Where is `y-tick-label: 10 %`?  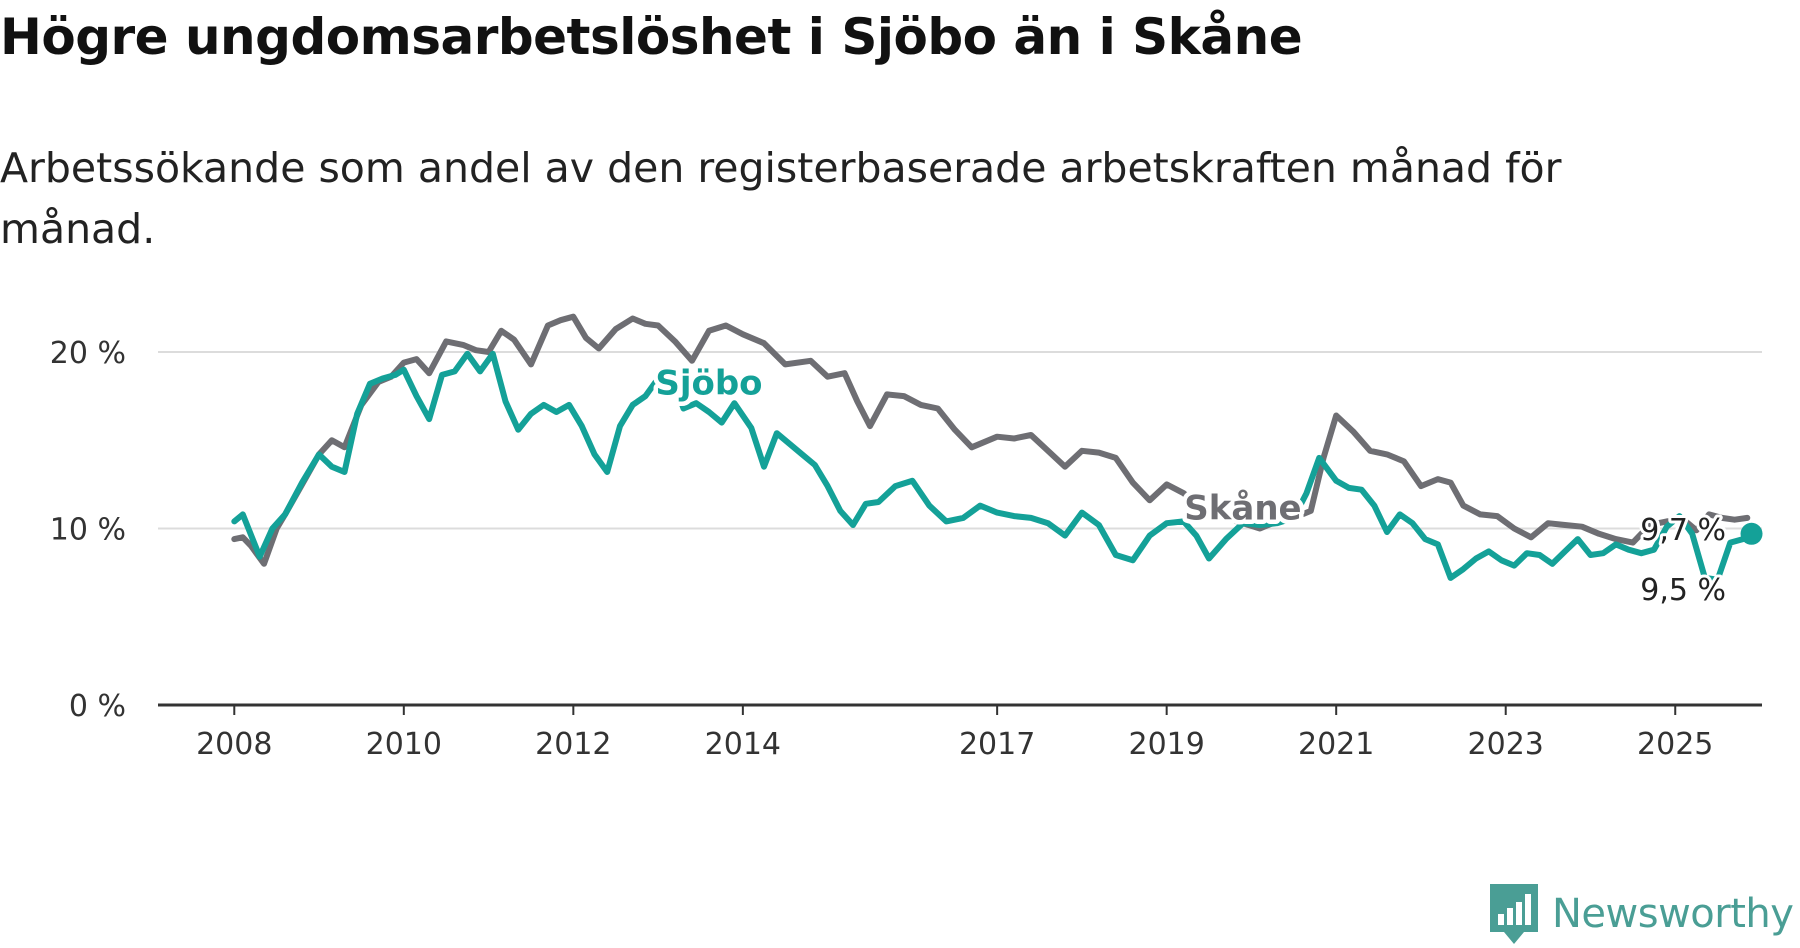
y-tick-label: 10 % is located at coordinates (88, 530).